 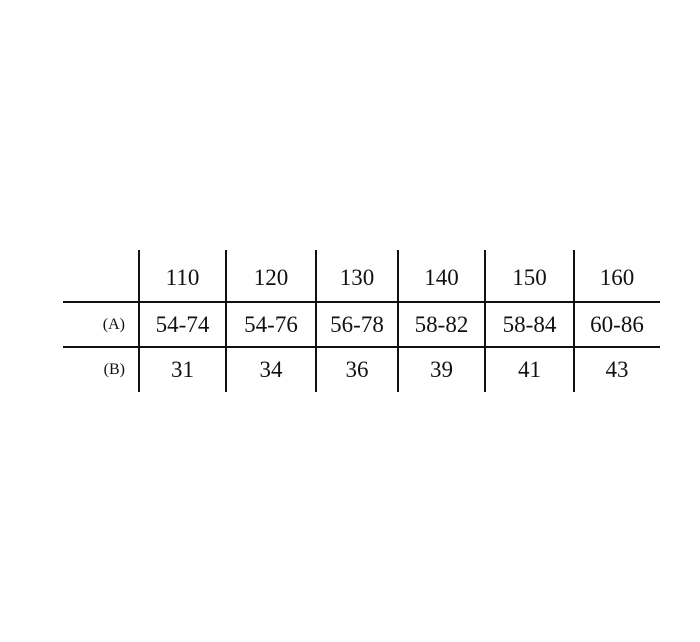 What do you see at coordinates (114, 369) in the screenshot?
I see `row-label: (B)` at bounding box center [114, 369].